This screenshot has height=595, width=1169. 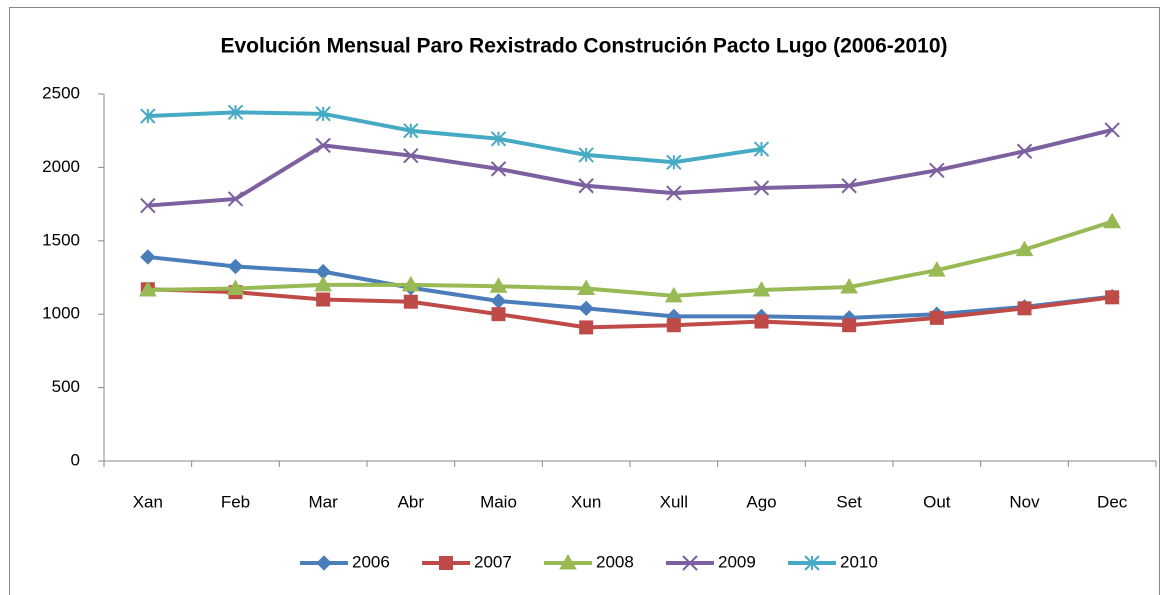 What do you see at coordinates (61, 313) in the screenshot?
I see `y-tick-label: 1000` at bounding box center [61, 313].